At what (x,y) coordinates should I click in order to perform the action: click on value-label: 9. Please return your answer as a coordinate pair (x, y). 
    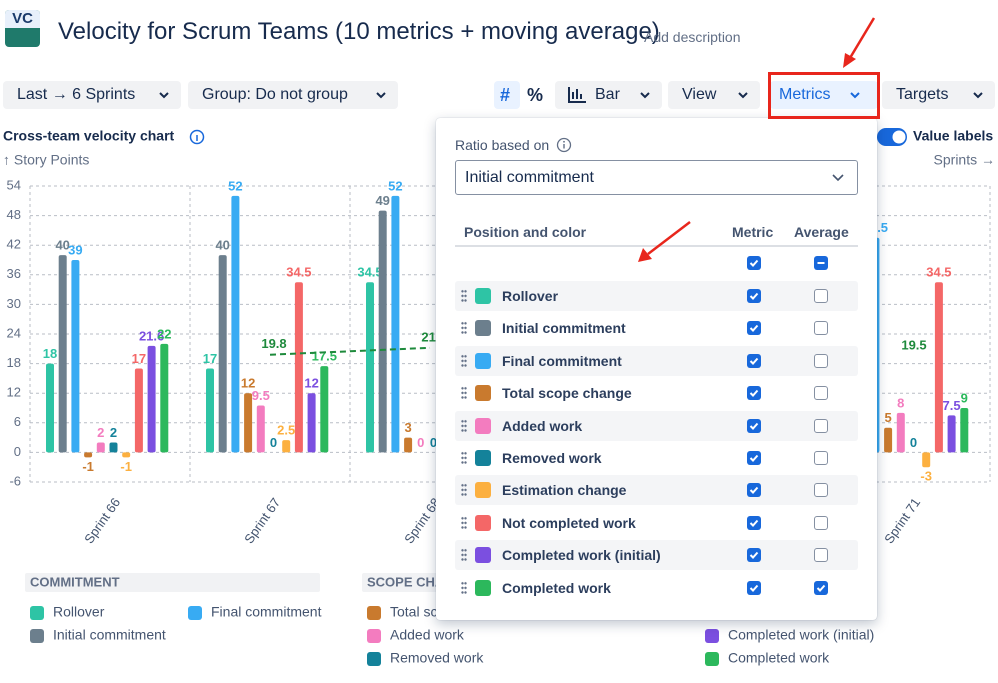
    Looking at the image, I should click on (964, 397).